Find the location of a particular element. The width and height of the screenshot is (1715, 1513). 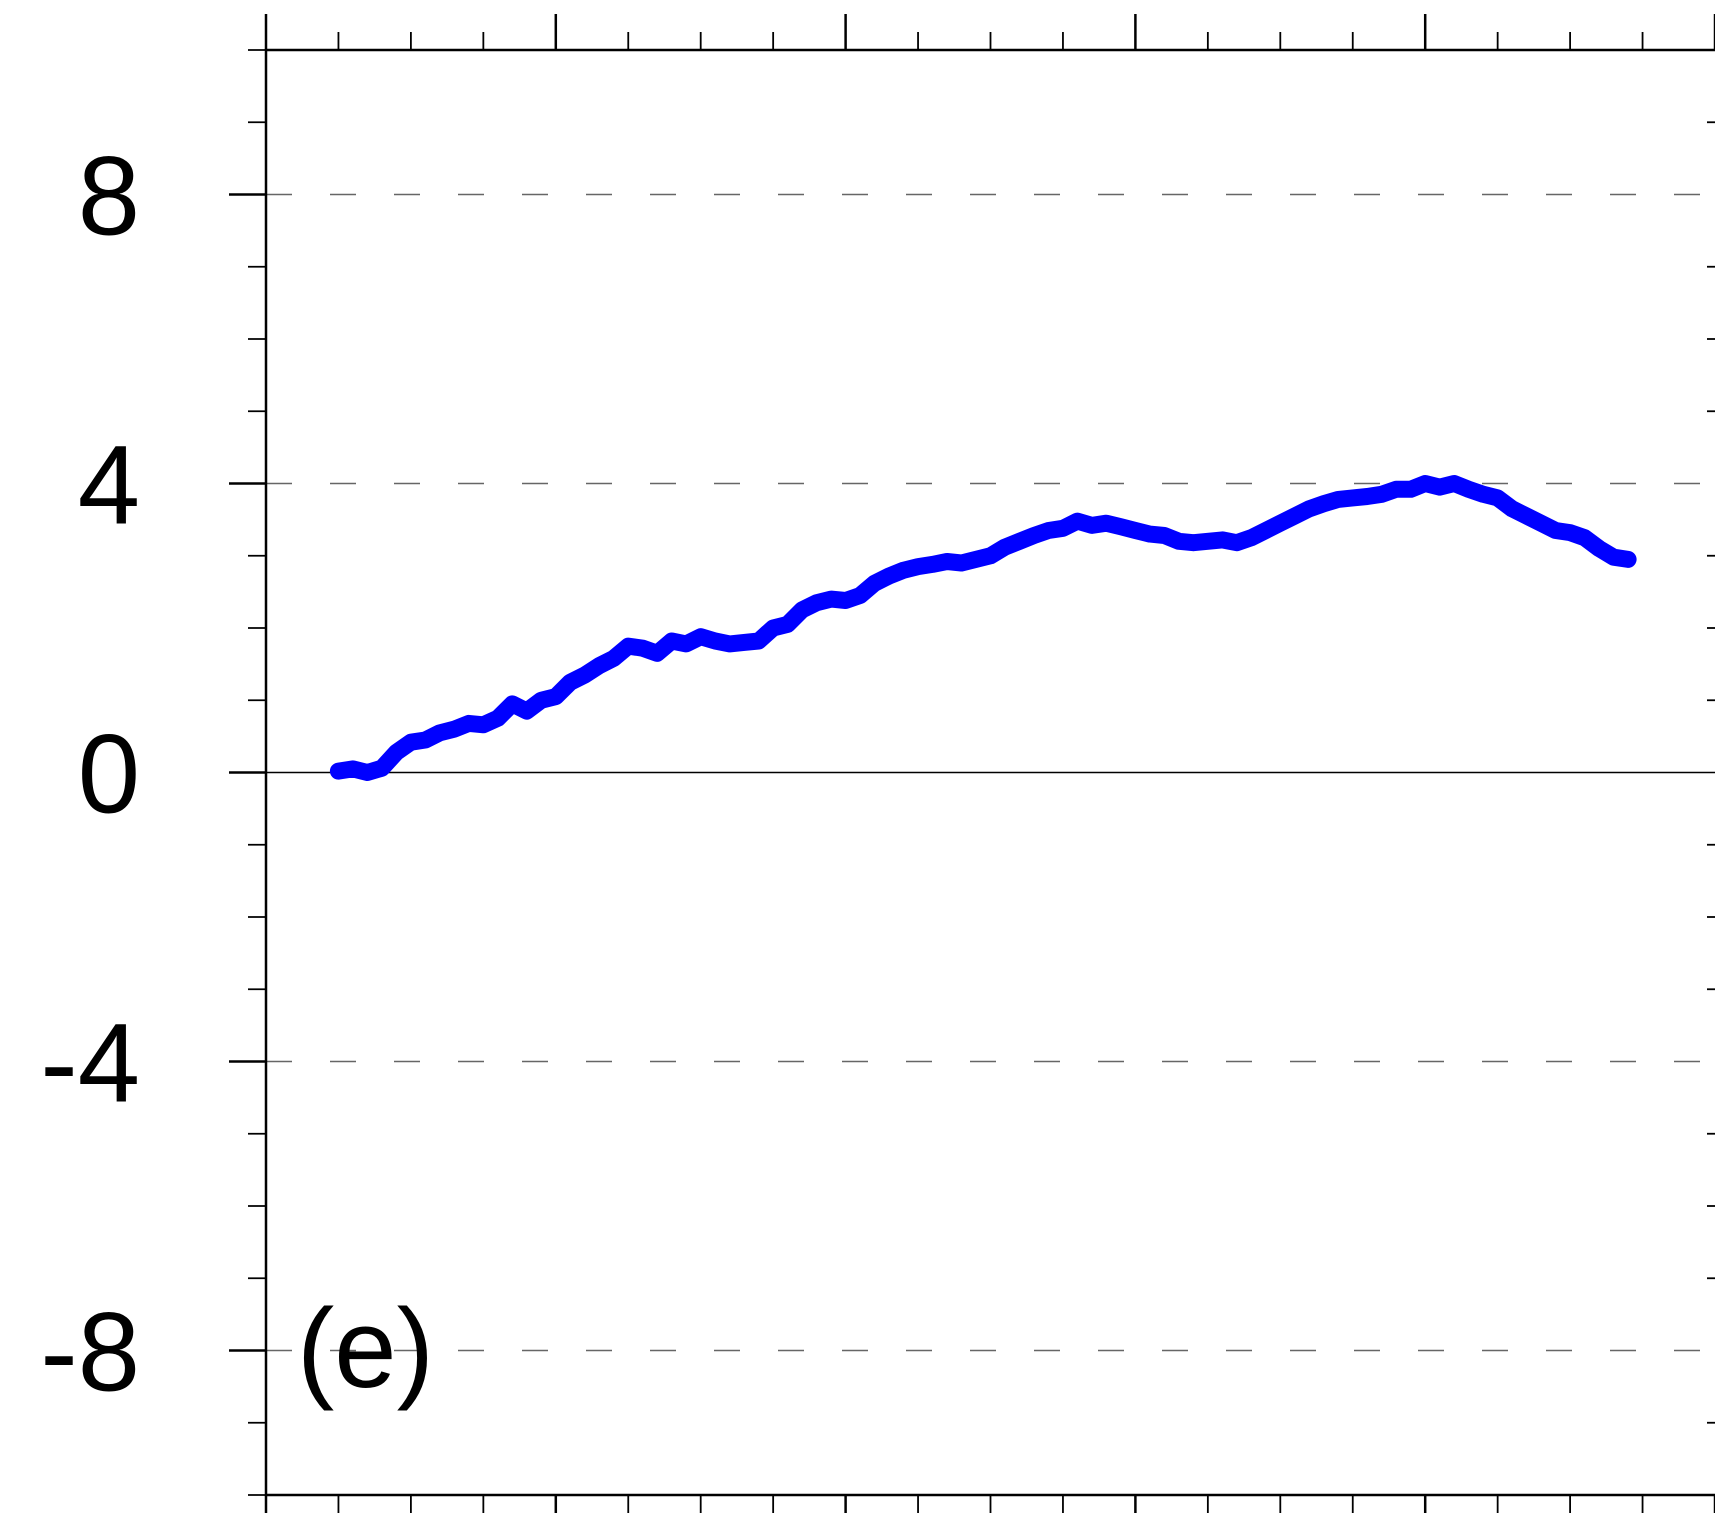

panel-label: (e) is located at coordinates (365, 1348).